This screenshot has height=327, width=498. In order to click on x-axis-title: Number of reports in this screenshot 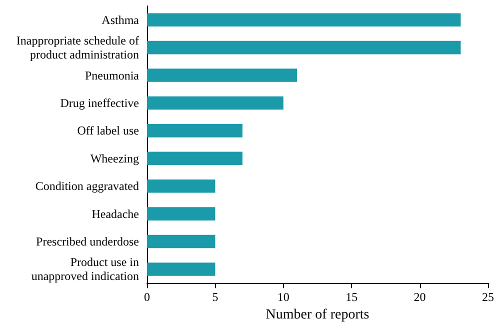, I will do `click(318, 315)`.